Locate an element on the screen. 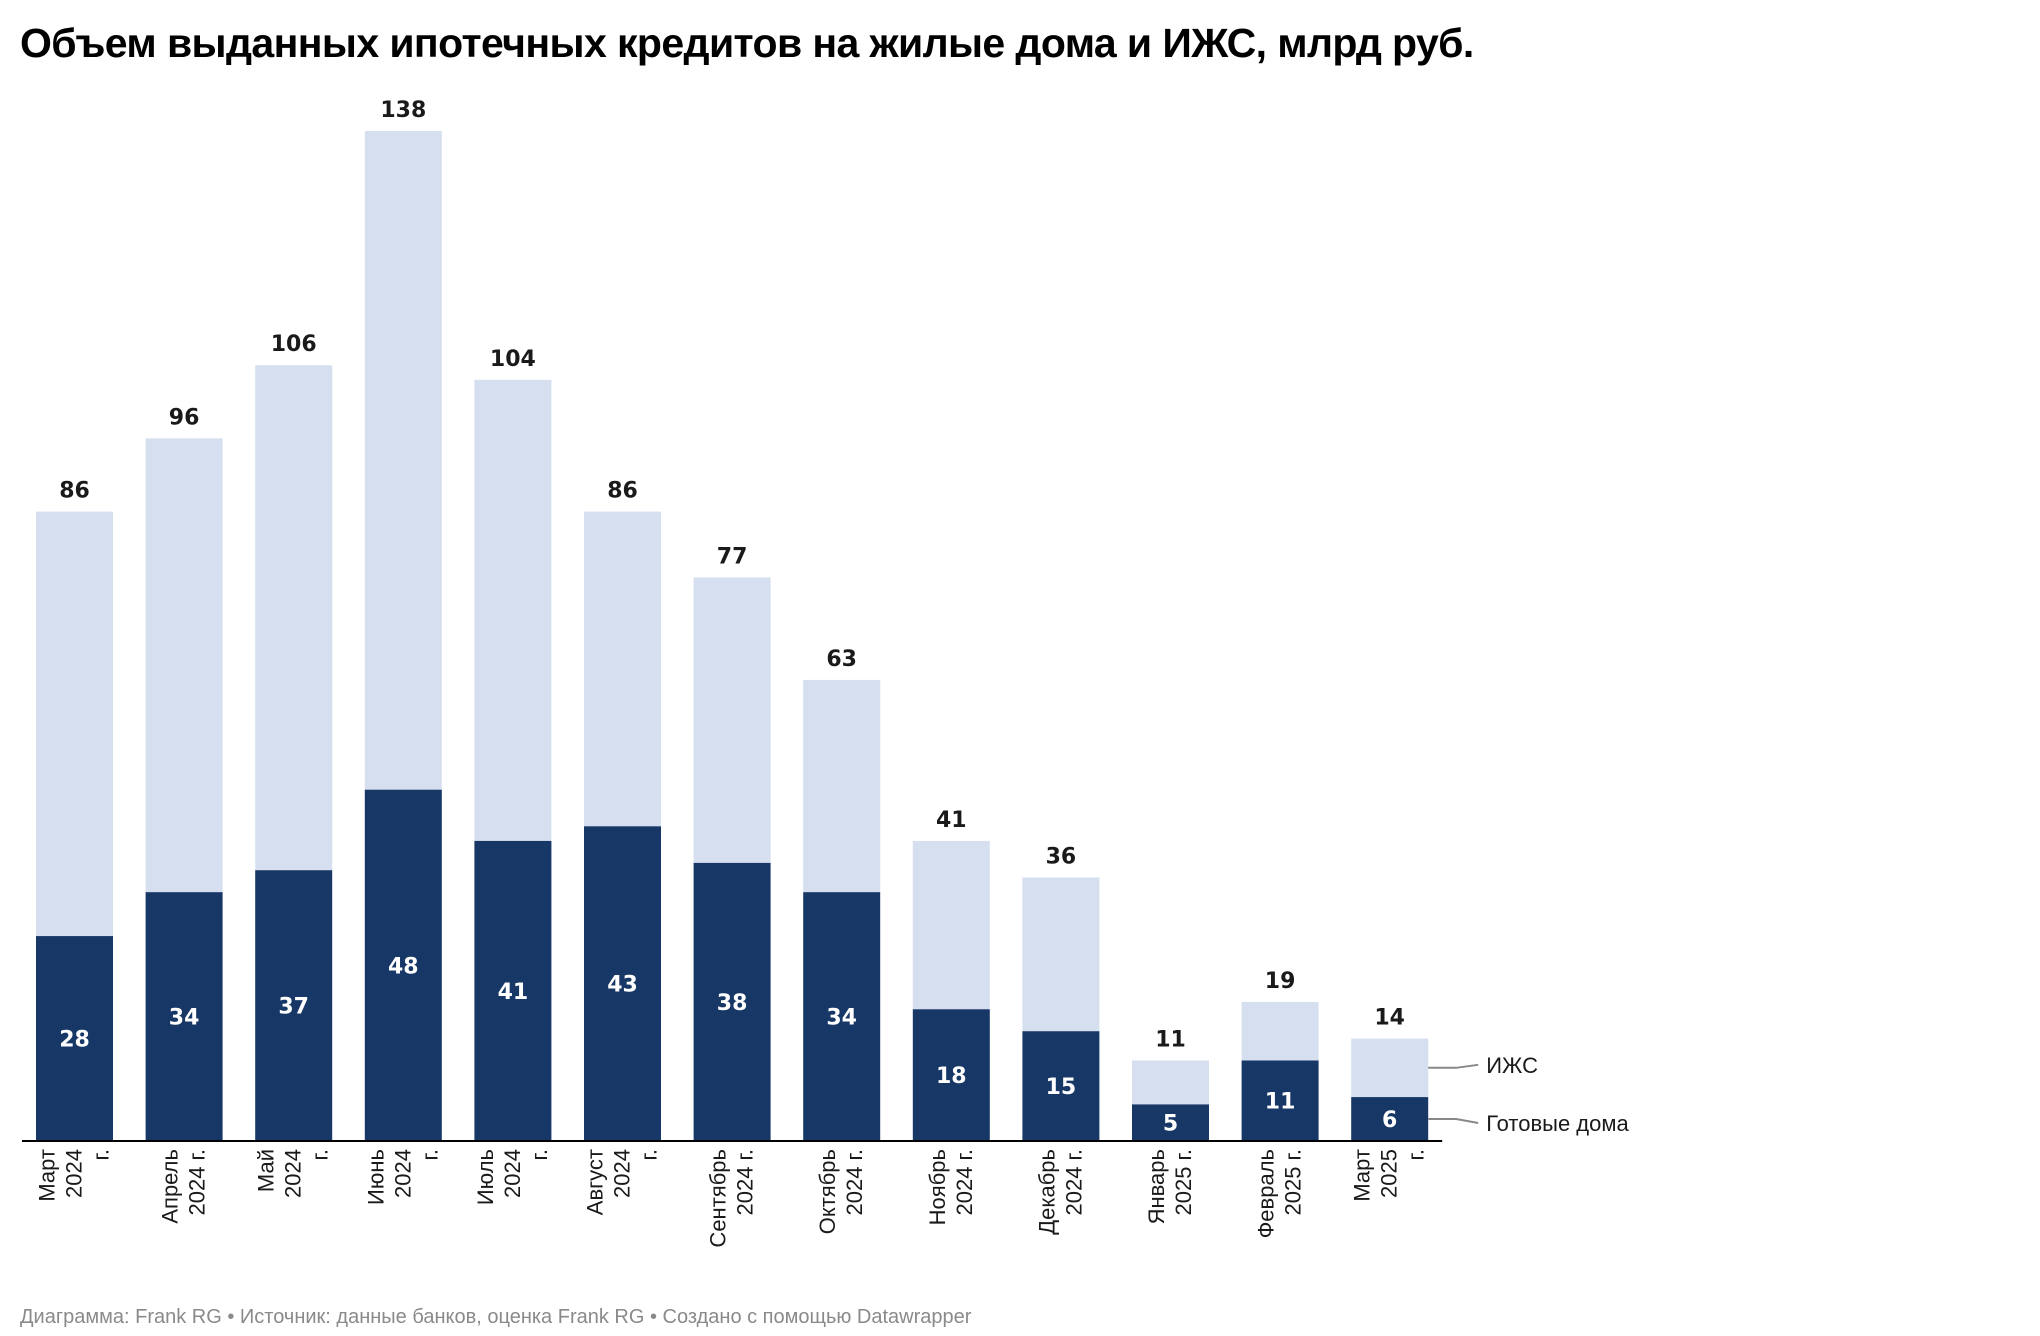 This screenshot has height=1336, width=2040. bar-total-label: 11 is located at coordinates (1170, 1039).